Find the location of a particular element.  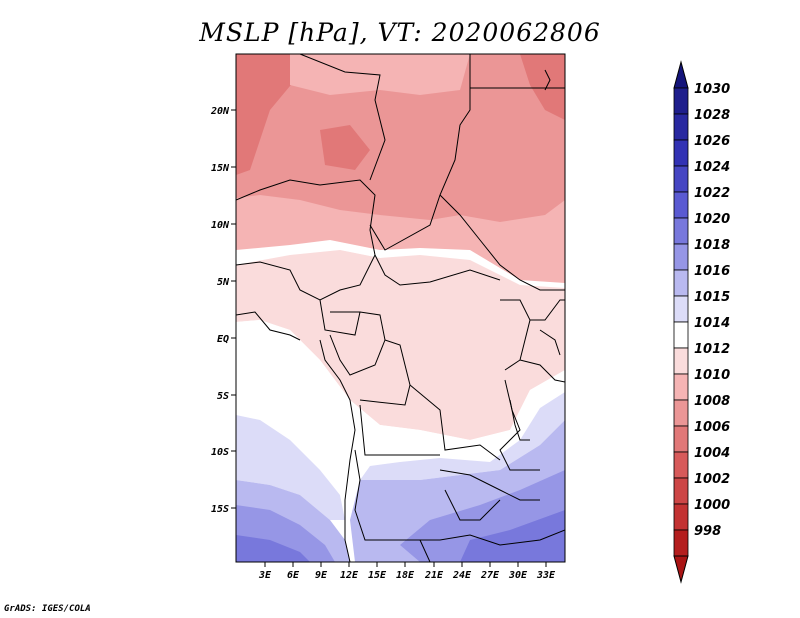

lat-label: 5S is located at coordinates (223, 396).